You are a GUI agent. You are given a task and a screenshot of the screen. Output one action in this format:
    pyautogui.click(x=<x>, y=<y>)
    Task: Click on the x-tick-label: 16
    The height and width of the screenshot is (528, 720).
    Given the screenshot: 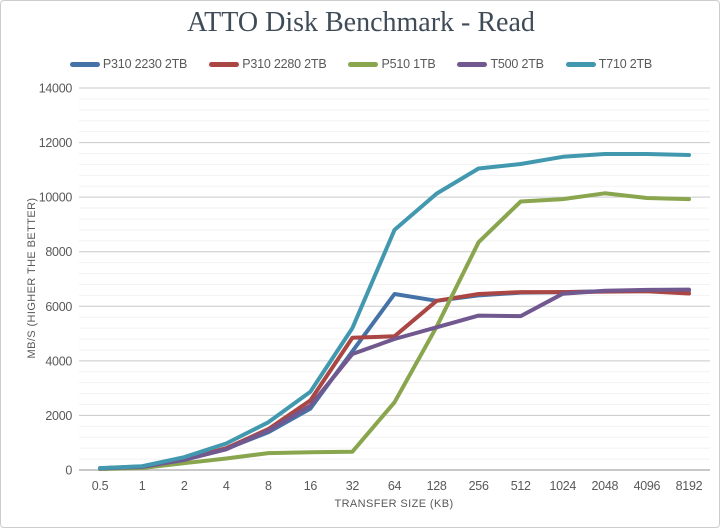 What is the action you would take?
    pyautogui.click(x=311, y=486)
    